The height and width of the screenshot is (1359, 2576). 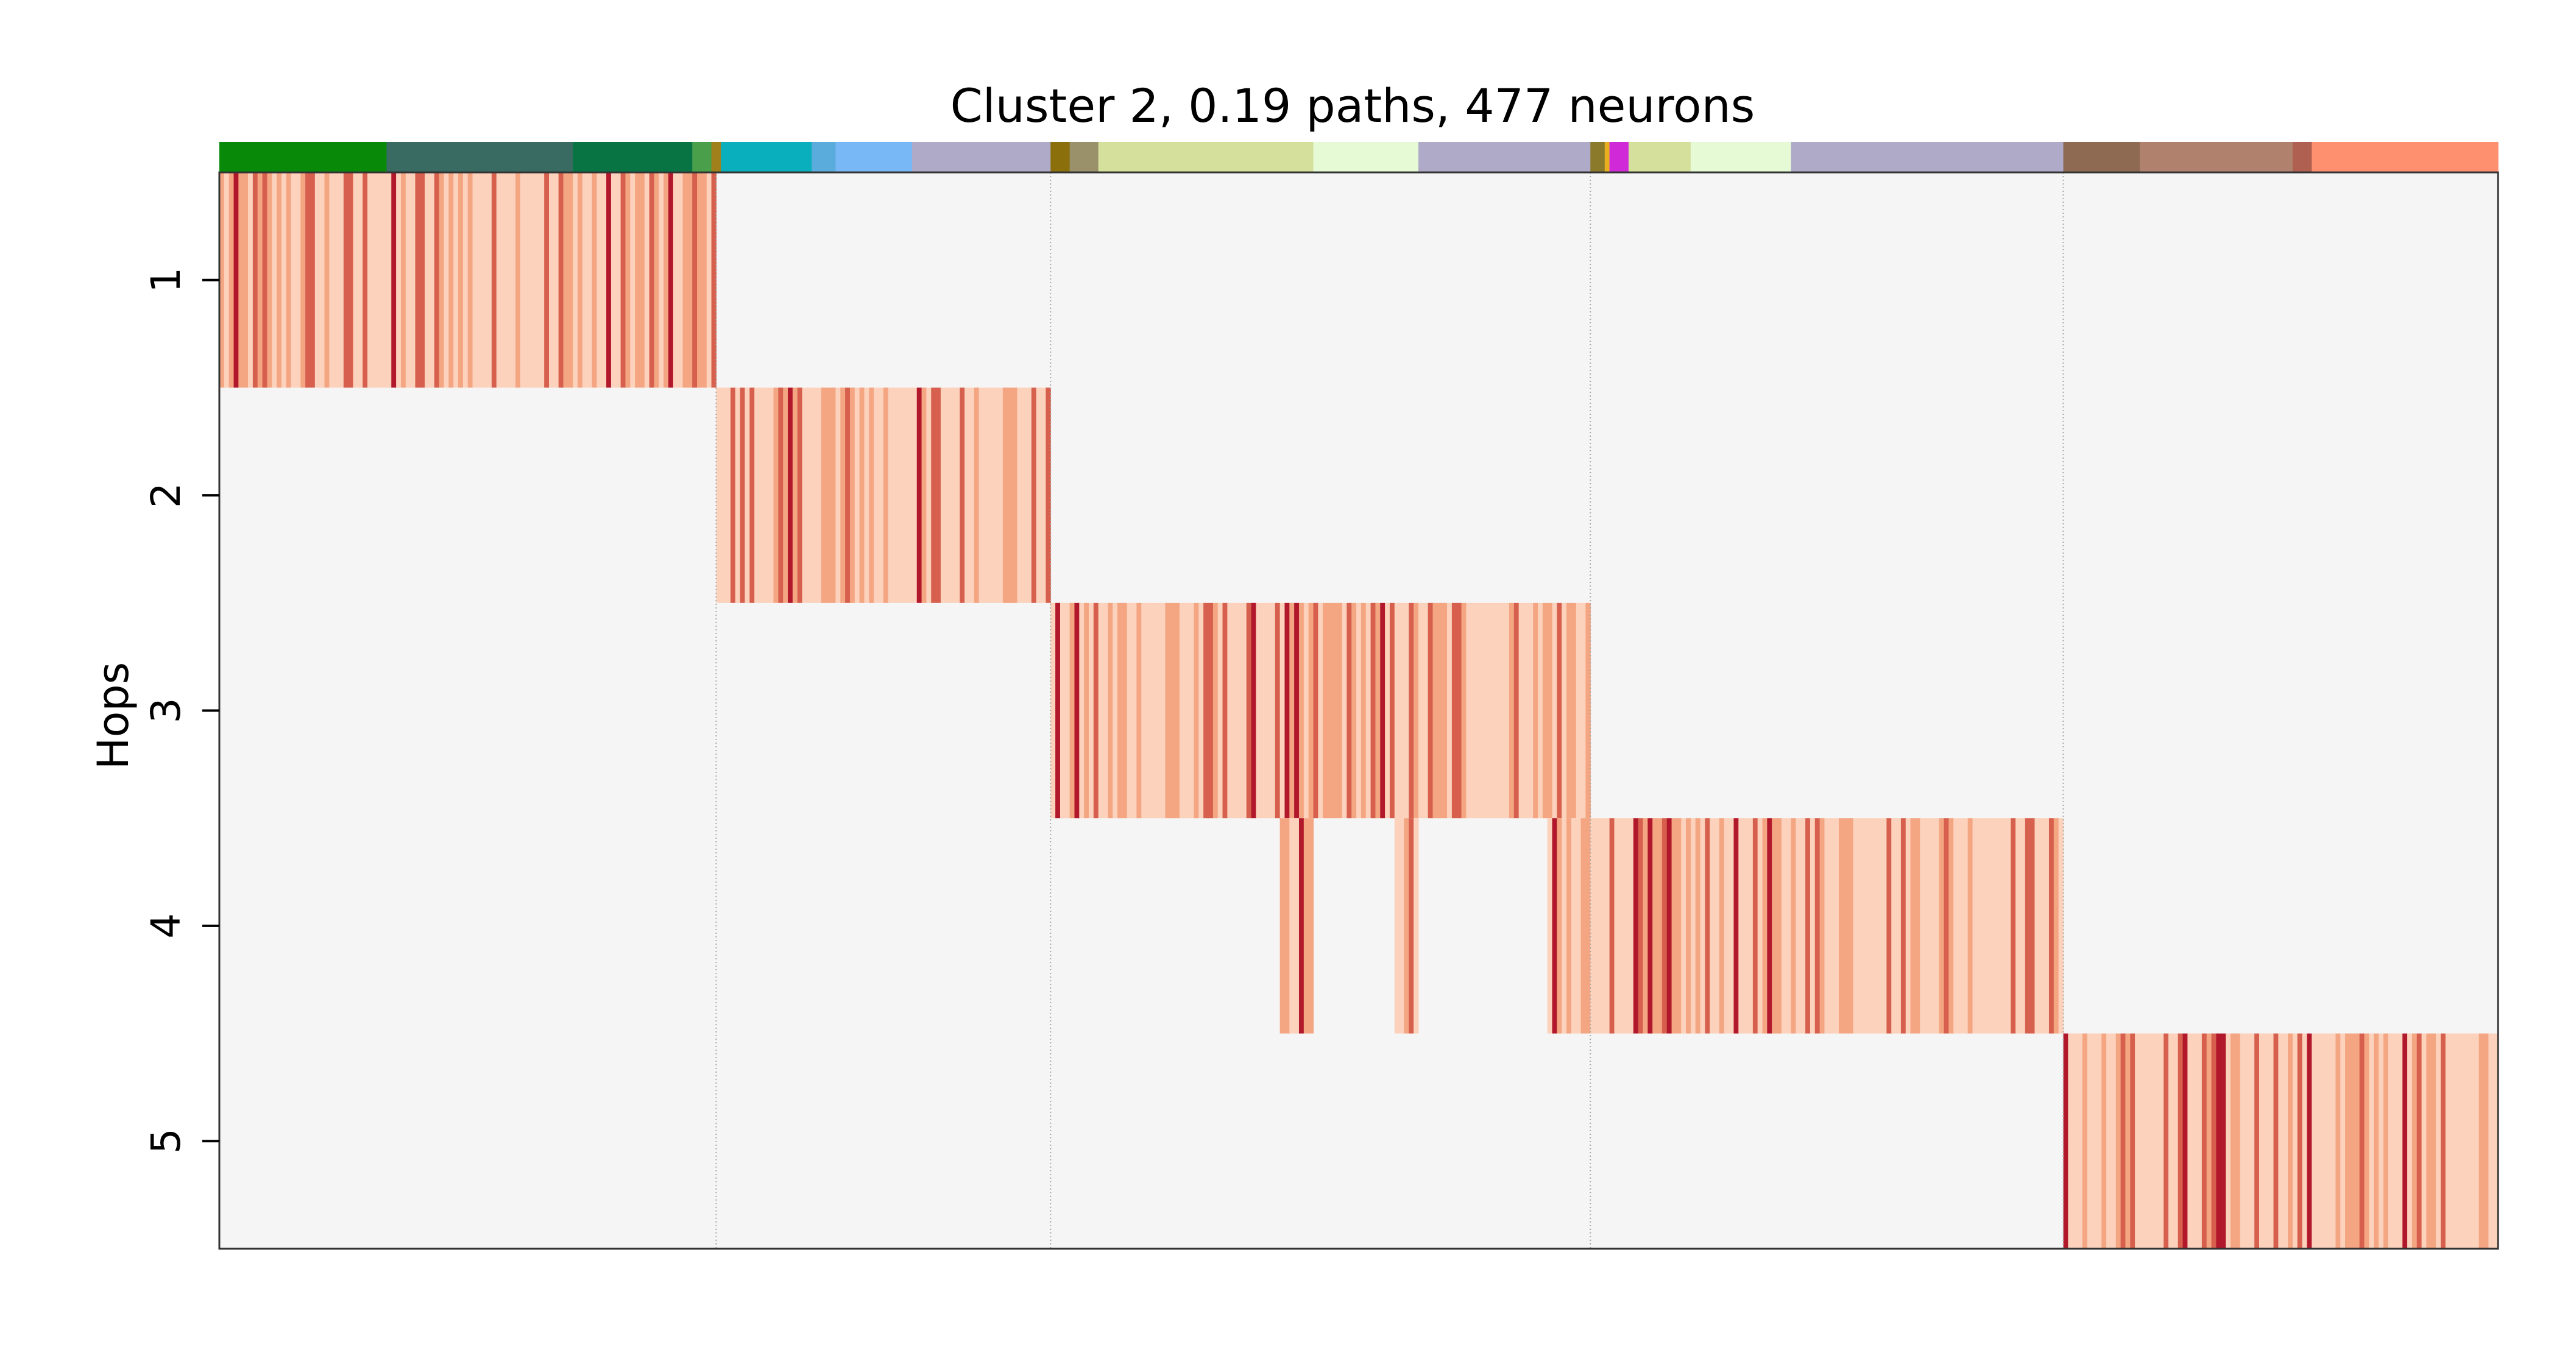 I want to click on y-tick-label: 3, so click(x=166, y=711).